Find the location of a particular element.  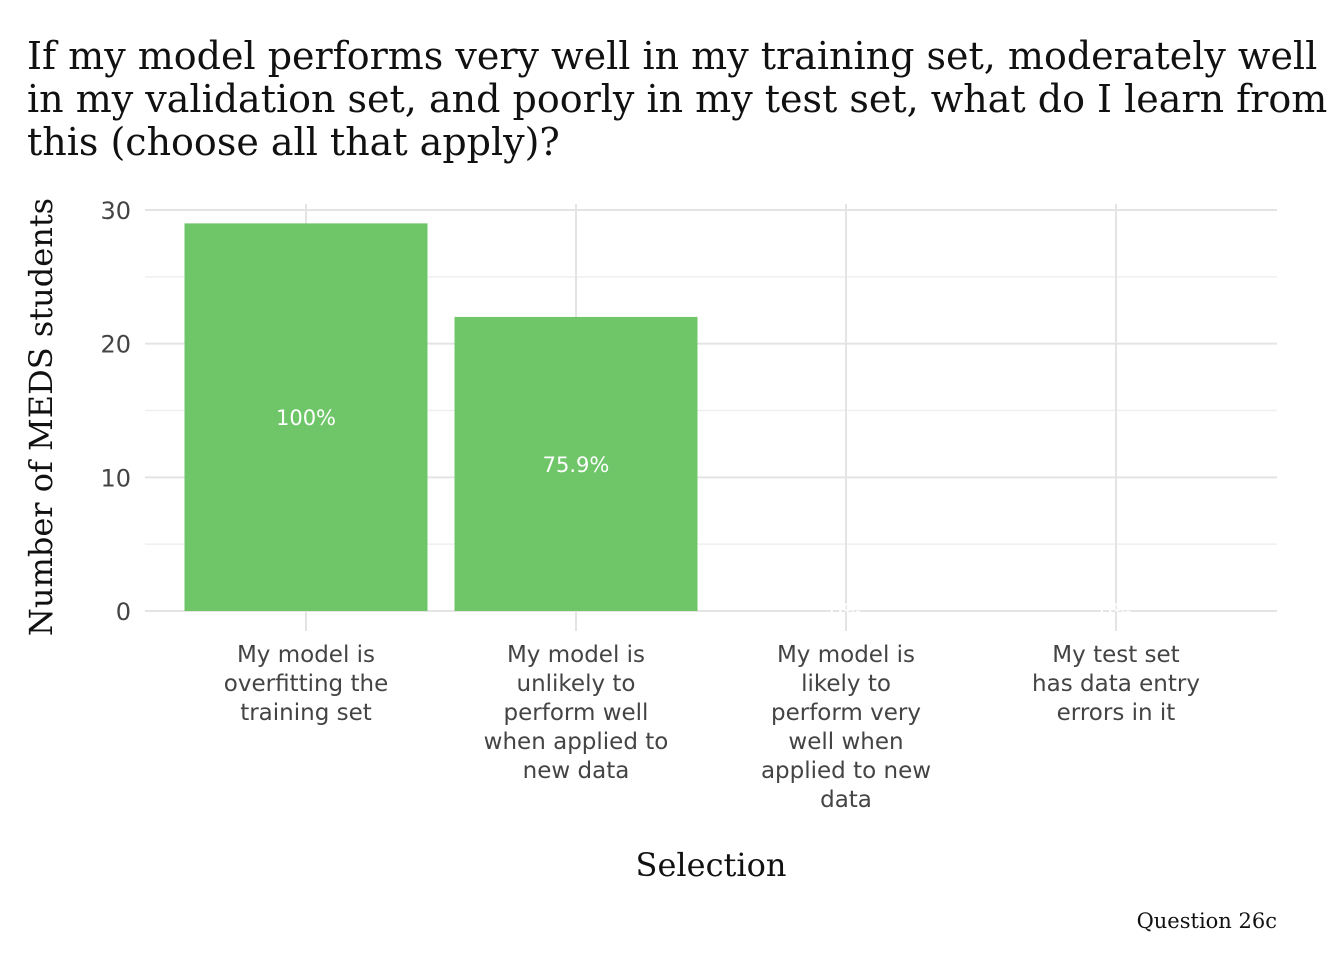

chart-title-line: this (choose all that apply)? is located at coordinates (293, 142).